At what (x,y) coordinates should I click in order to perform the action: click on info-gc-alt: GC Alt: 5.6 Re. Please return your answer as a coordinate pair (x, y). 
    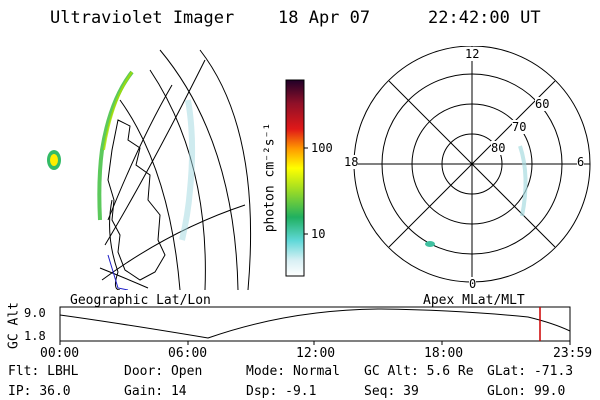
    Looking at the image, I should click on (419, 371).